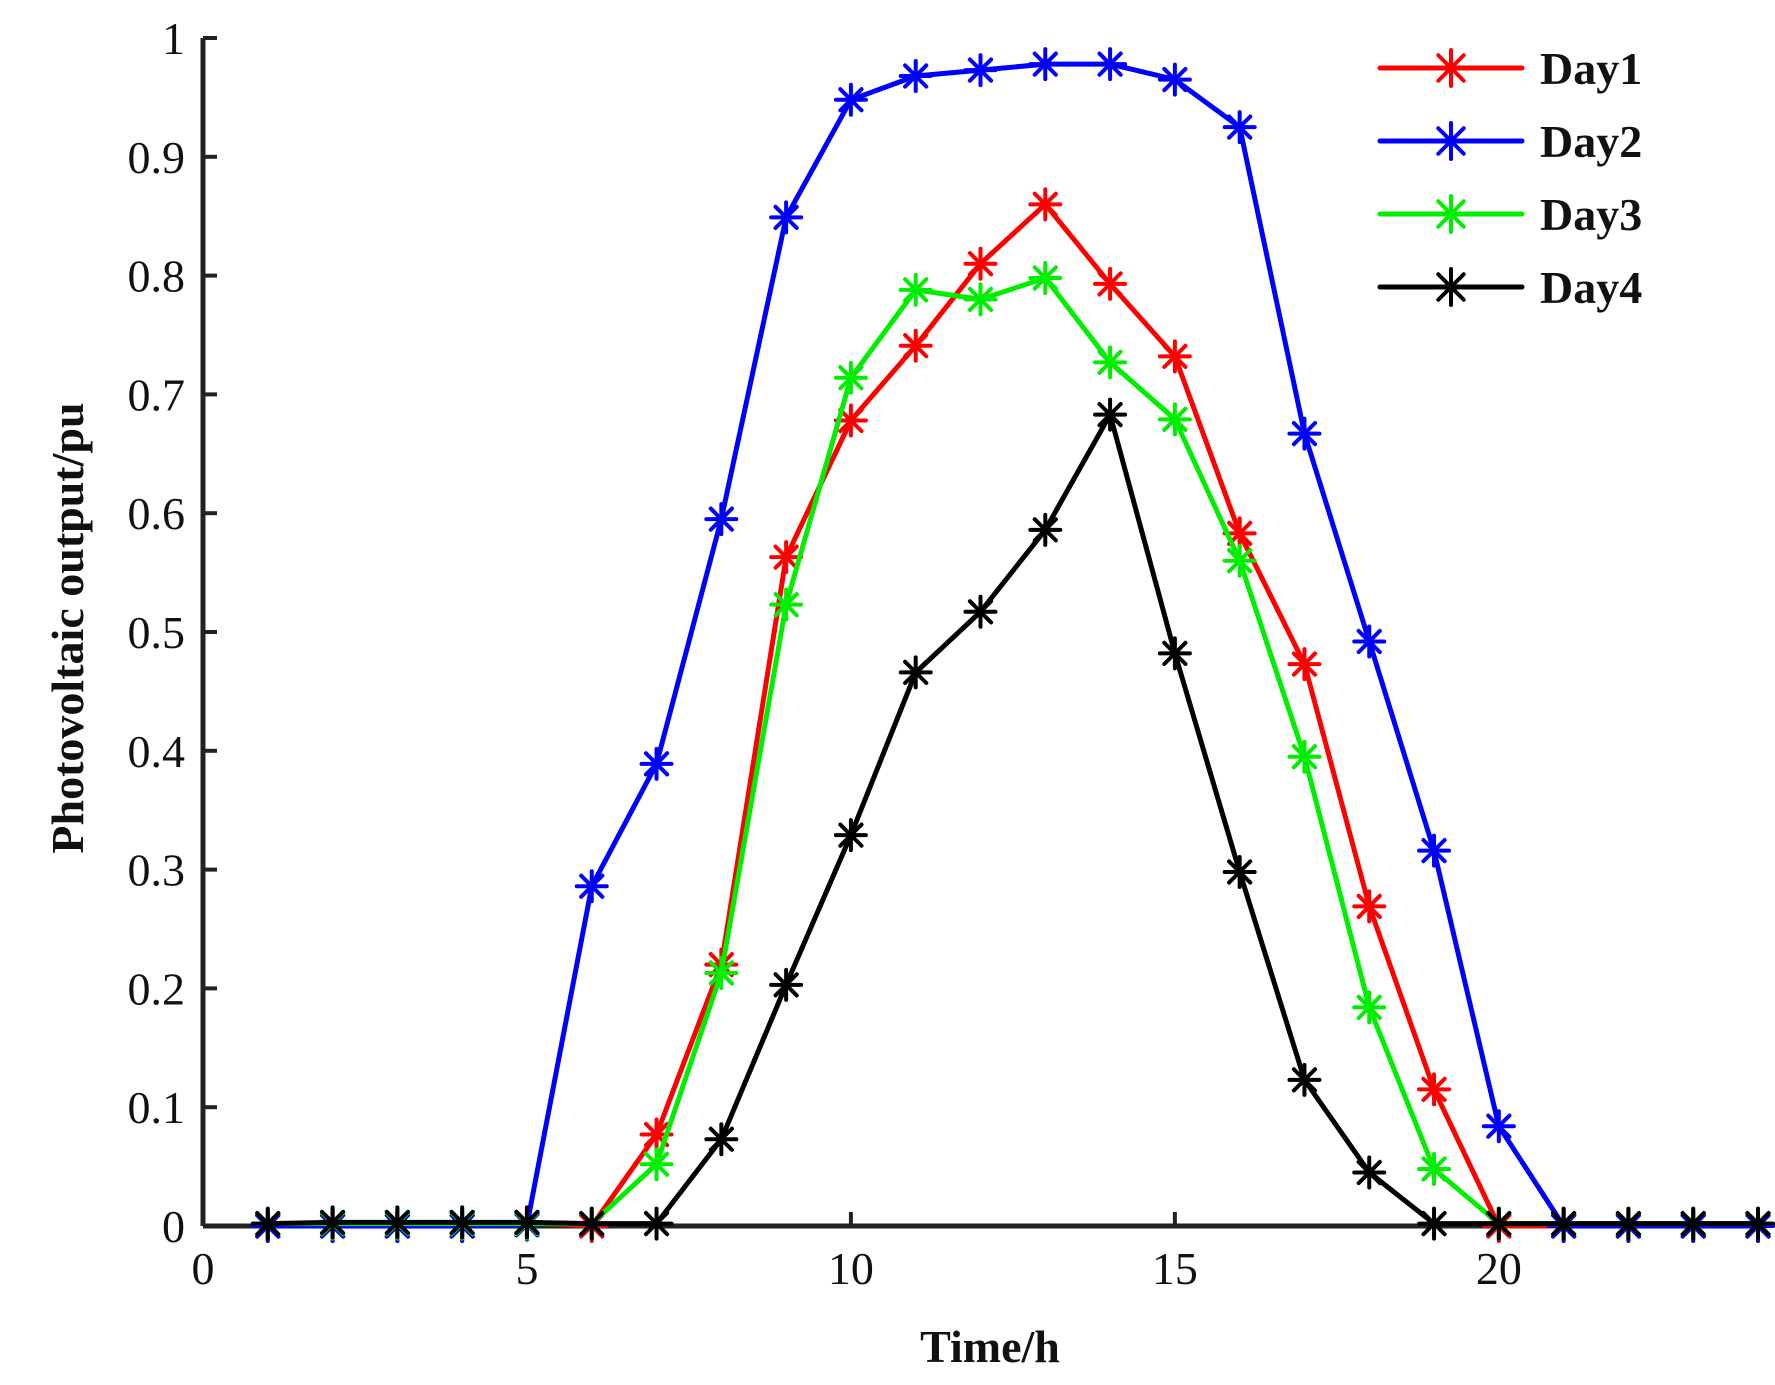 This screenshot has height=1385, width=1775. Describe the element at coordinates (1509, 214) in the screenshot. I see `legend-entry: Day3` at that location.